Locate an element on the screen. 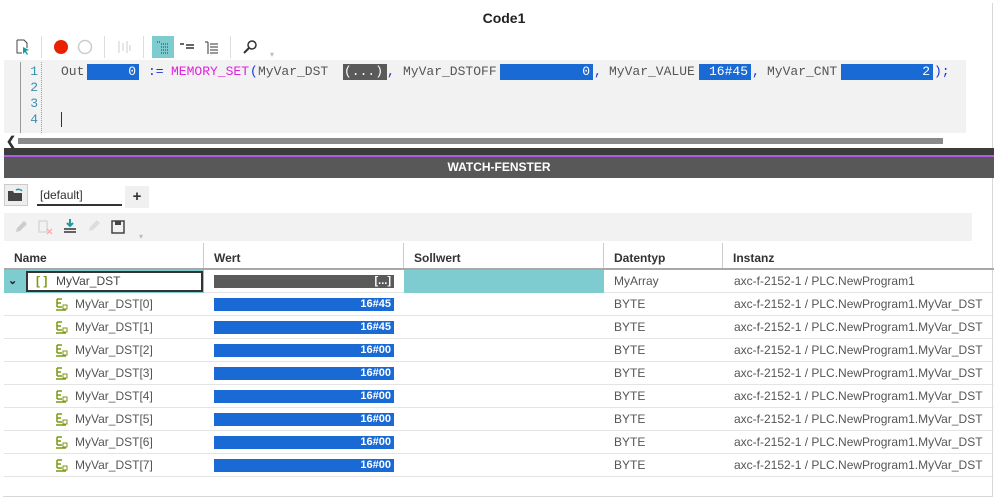 This screenshot has width=998, height=502. indent-list-icon is located at coordinates (211, 47).